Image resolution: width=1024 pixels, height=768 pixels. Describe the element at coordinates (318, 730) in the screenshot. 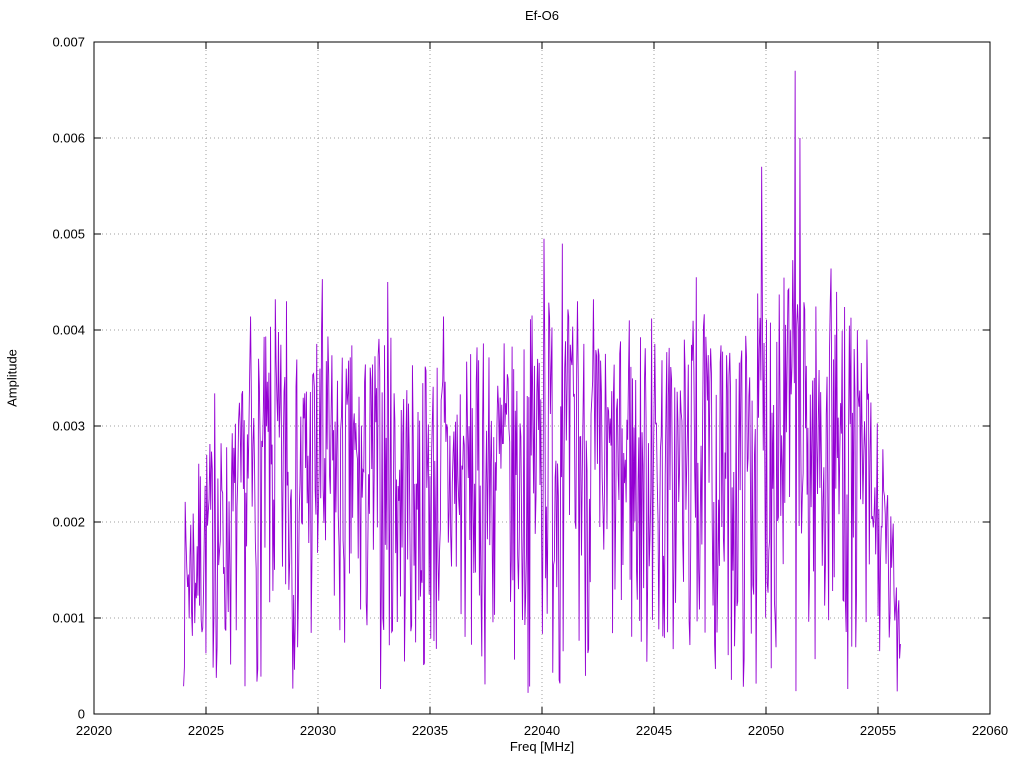

I see `x-tick-label: 22030` at that location.